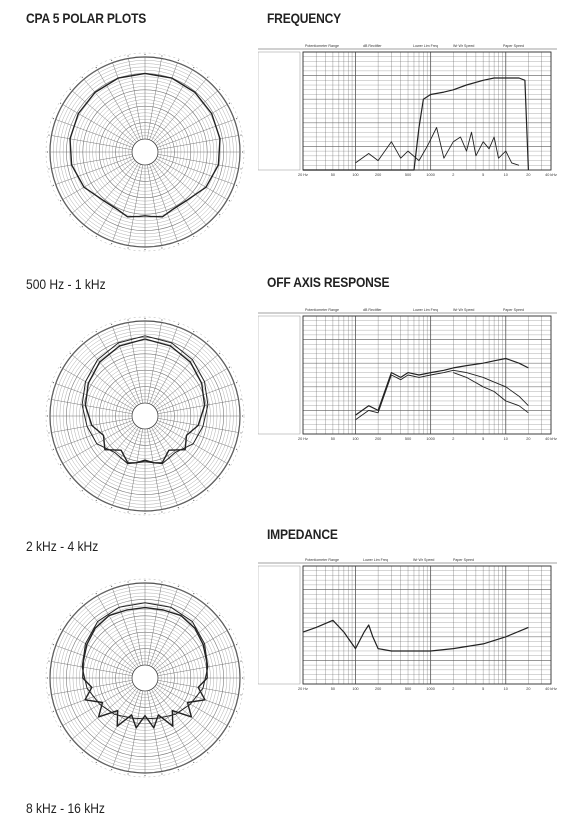  What do you see at coordinates (304, 18) in the screenshot?
I see `frequency-title: FREQUENCY` at bounding box center [304, 18].